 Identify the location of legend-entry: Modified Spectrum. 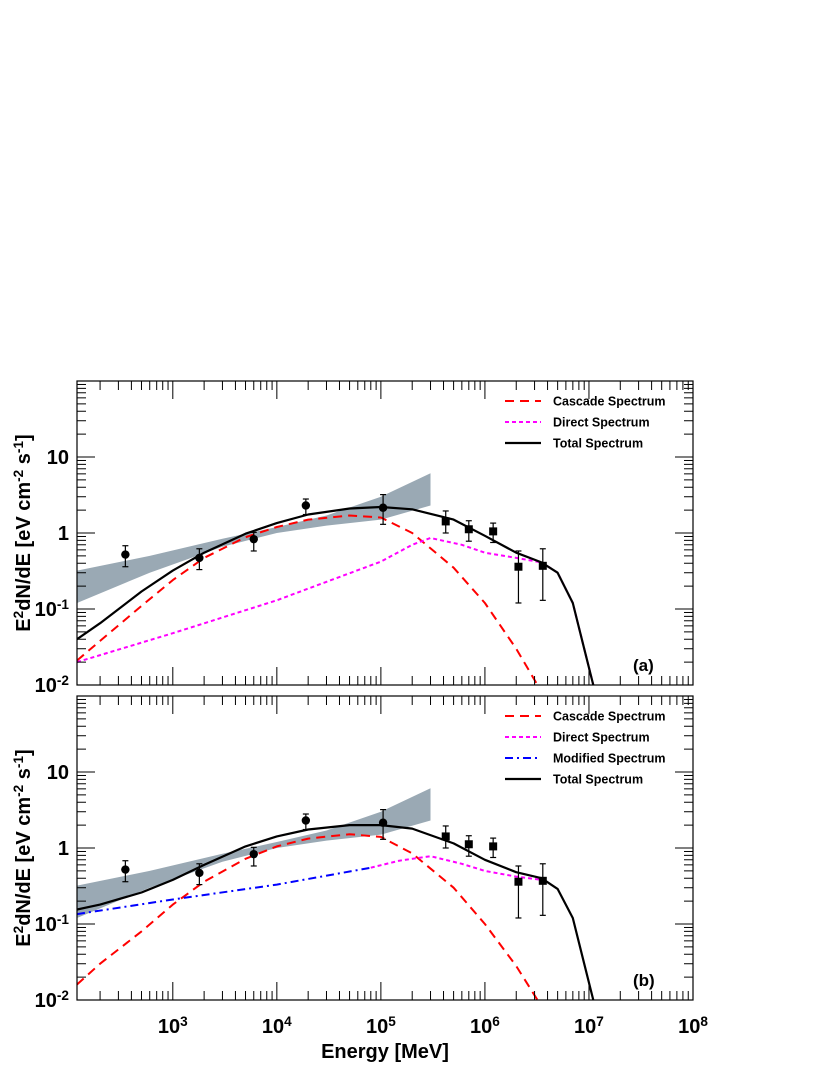
(609, 759).